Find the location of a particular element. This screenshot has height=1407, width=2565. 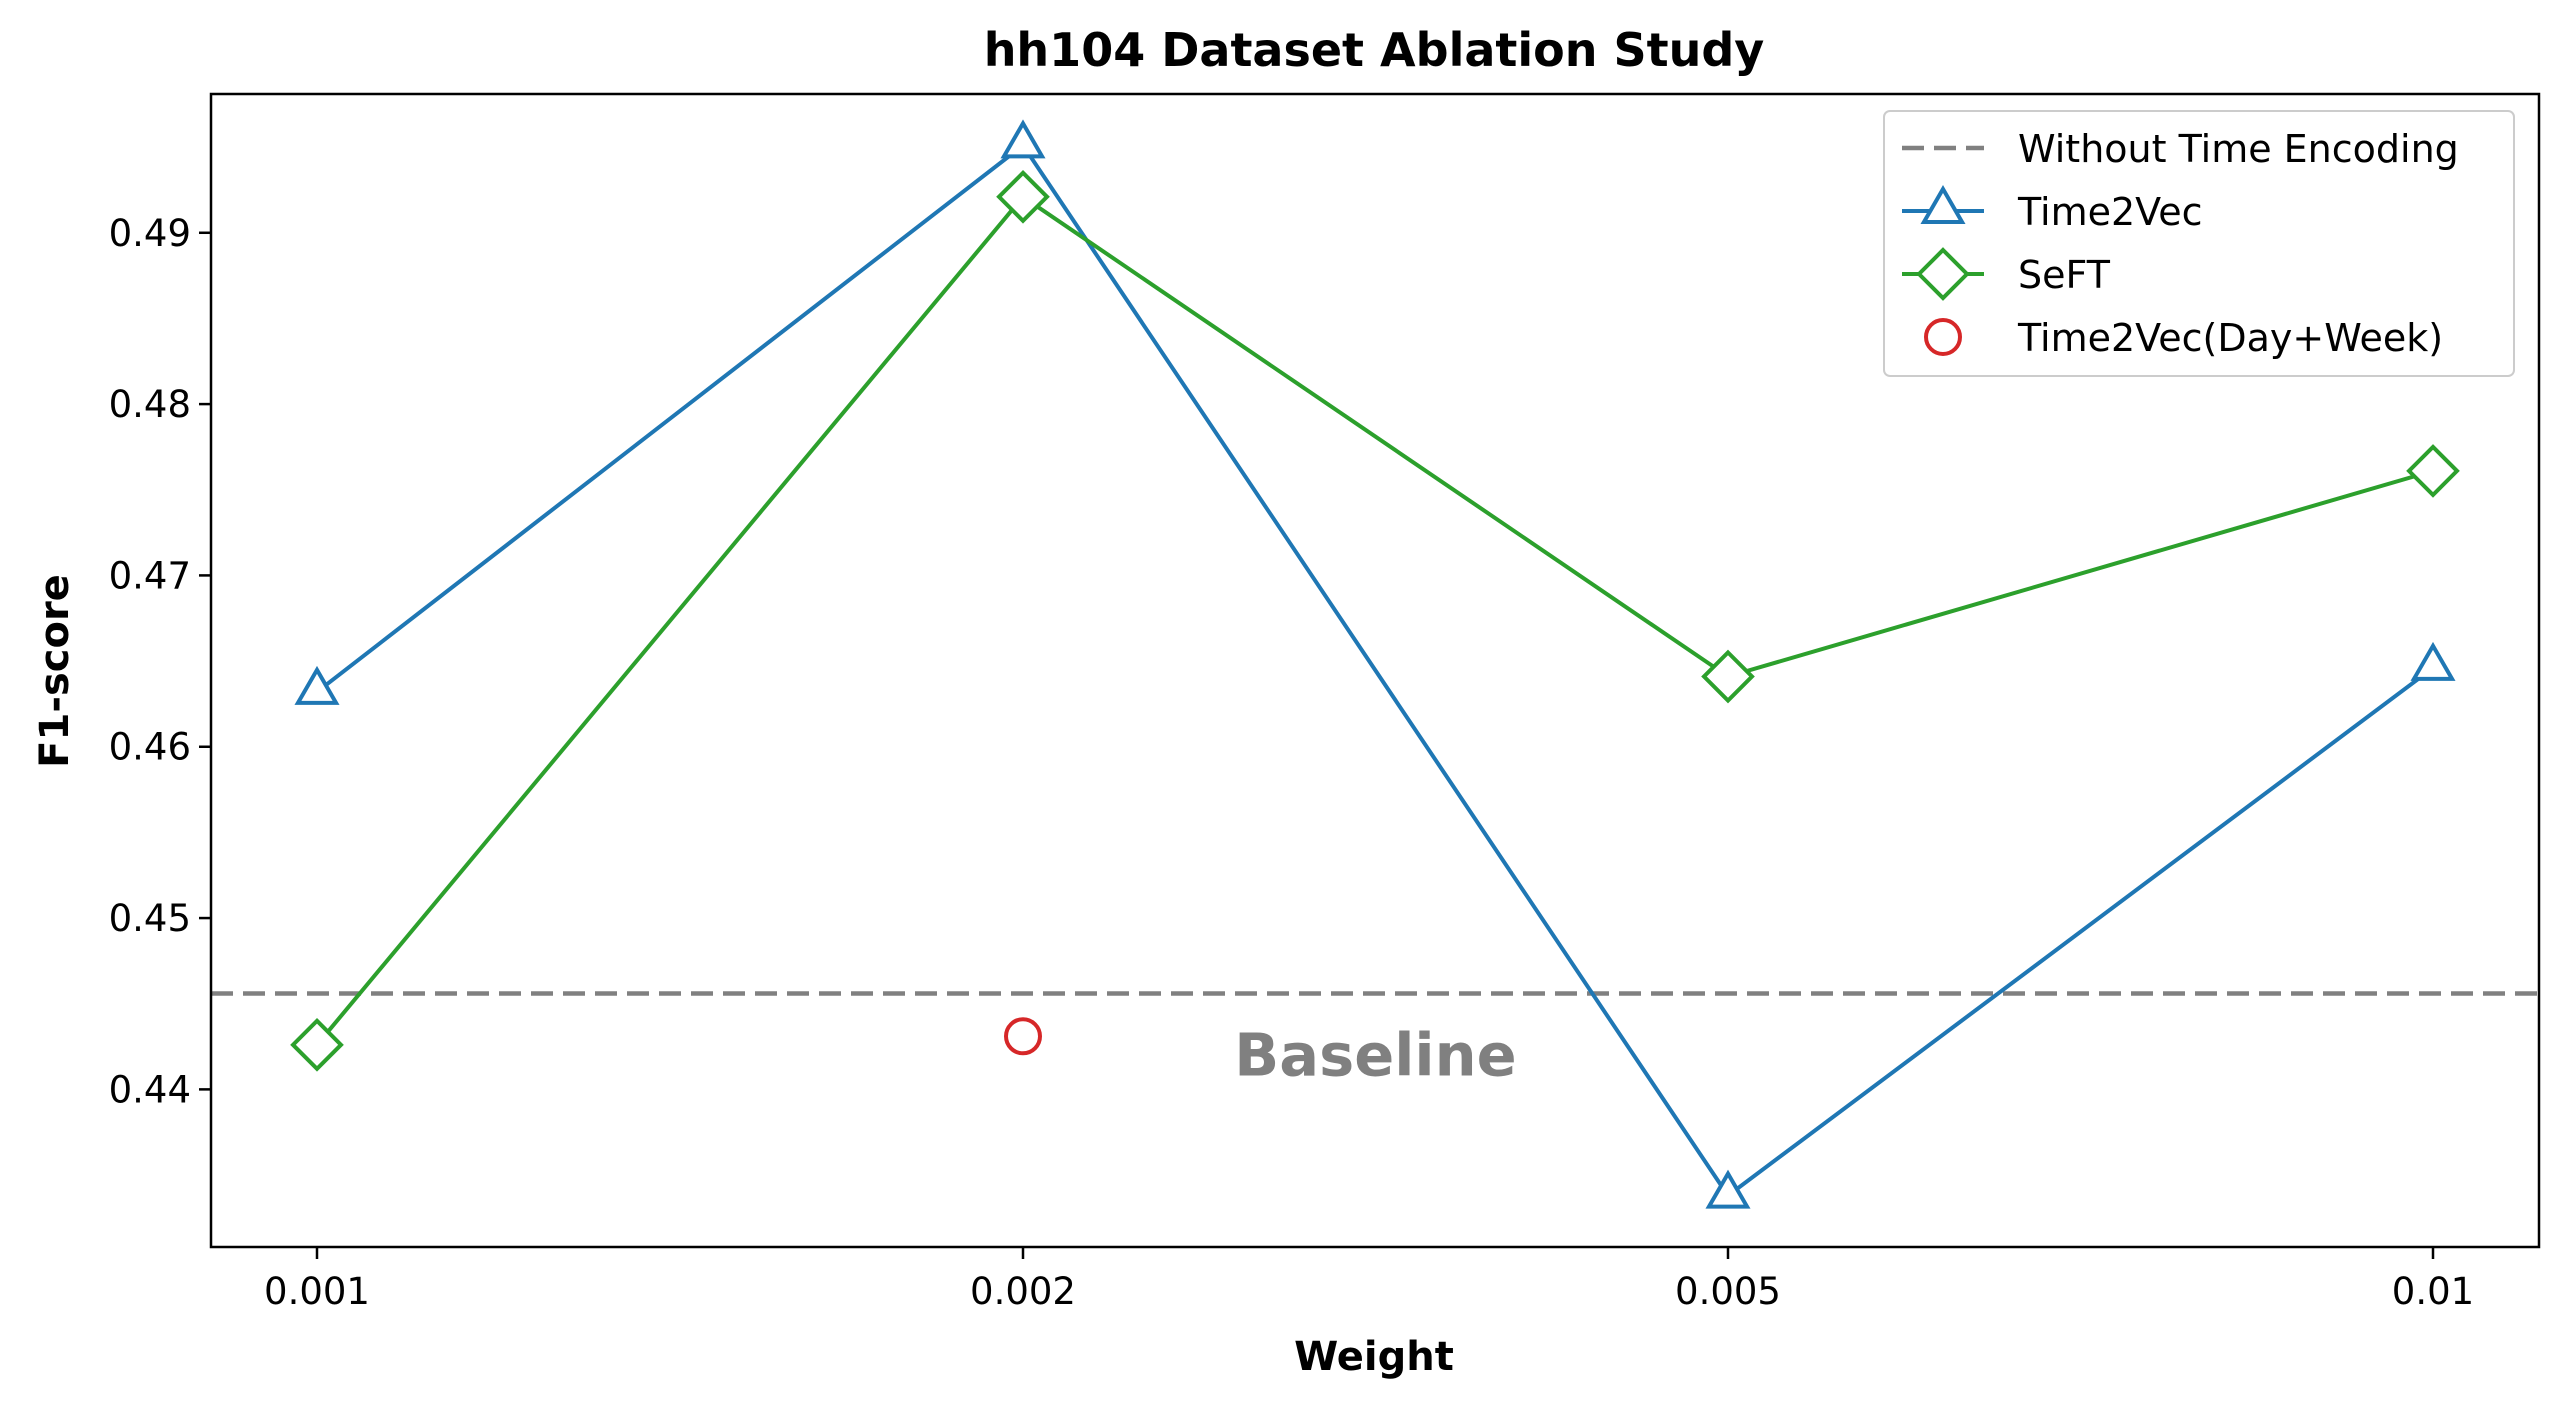

y-axis-label: F1-score is located at coordinates (55, 671).